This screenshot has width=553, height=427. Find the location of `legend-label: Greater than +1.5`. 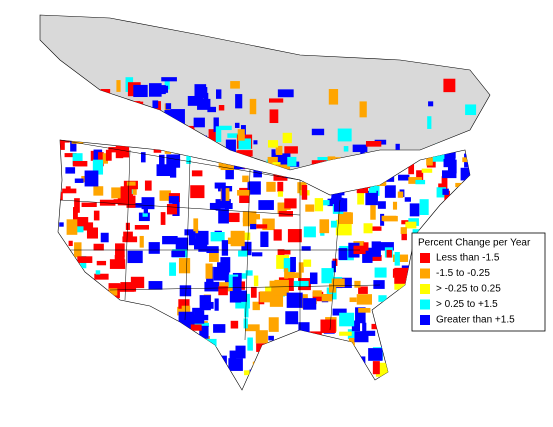

legend-label: Greater than +1.5 is located at coordinates (475, 320).